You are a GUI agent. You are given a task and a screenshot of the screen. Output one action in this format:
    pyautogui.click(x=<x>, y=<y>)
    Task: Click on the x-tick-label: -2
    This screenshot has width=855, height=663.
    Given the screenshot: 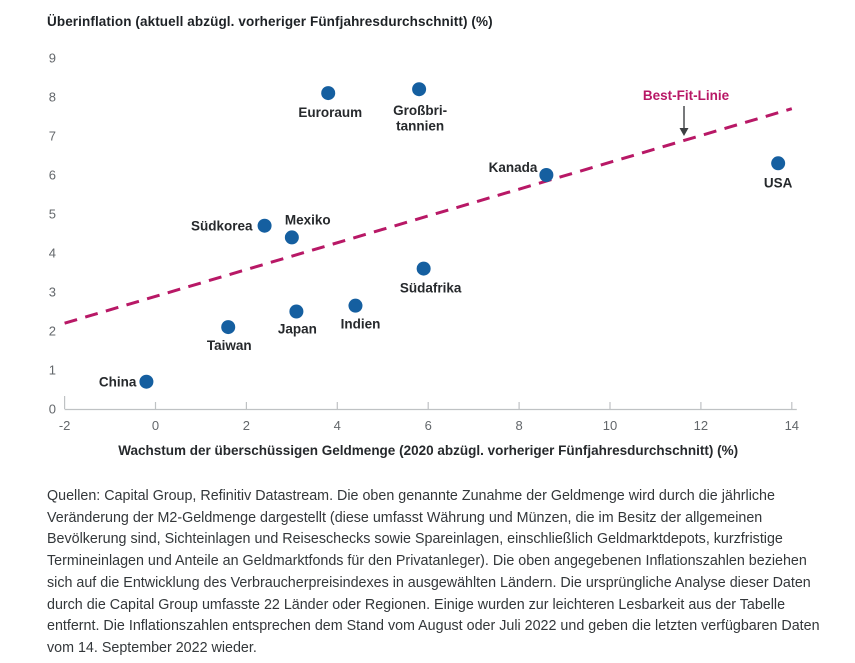 What is the action you would take?
    pyautogui.click(x=65, y=425)
    